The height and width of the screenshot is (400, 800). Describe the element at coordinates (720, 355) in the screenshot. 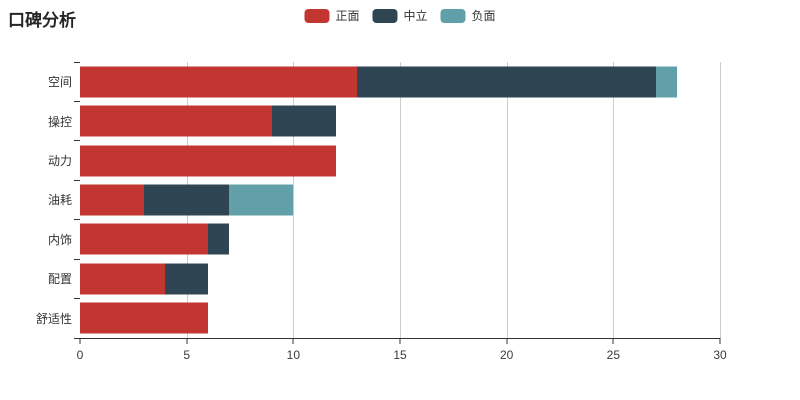

I see `x-tick-label: 30` at that location.